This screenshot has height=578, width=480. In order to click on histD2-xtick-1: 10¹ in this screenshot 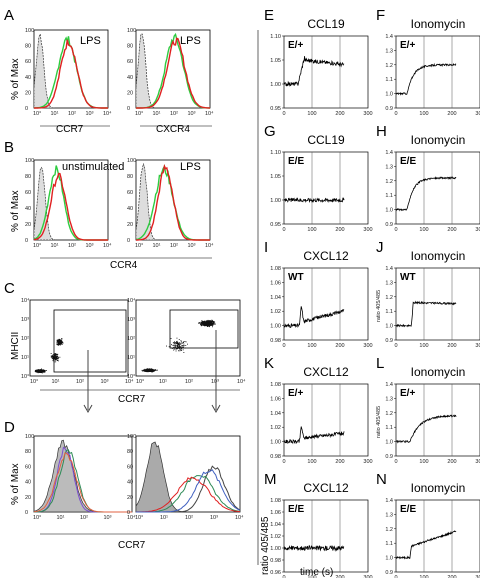, I will do `click(164, 518)`.